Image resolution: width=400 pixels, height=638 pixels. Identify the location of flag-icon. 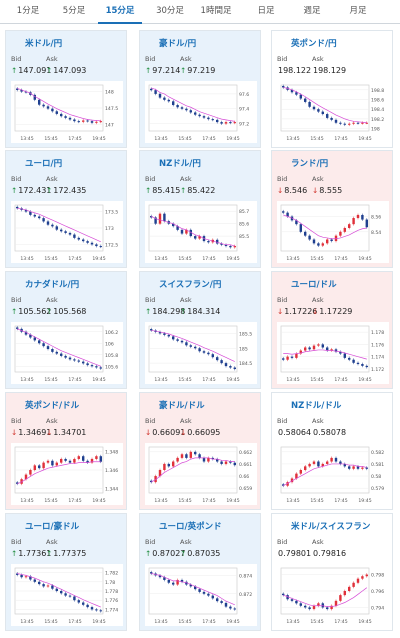
(16, 284).